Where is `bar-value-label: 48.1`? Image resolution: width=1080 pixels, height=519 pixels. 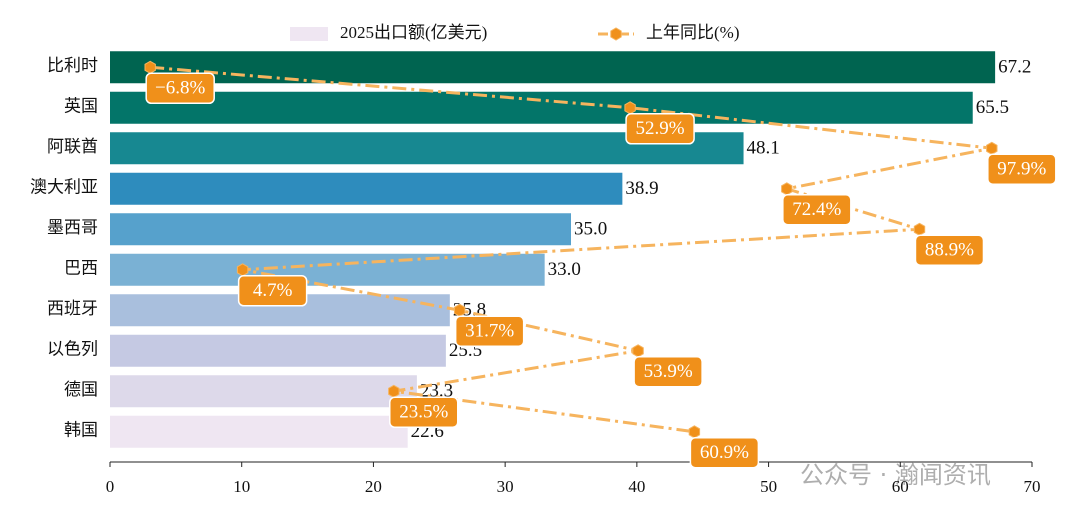 bar-value-label: 48.1 is located at coordinates (763, 148).